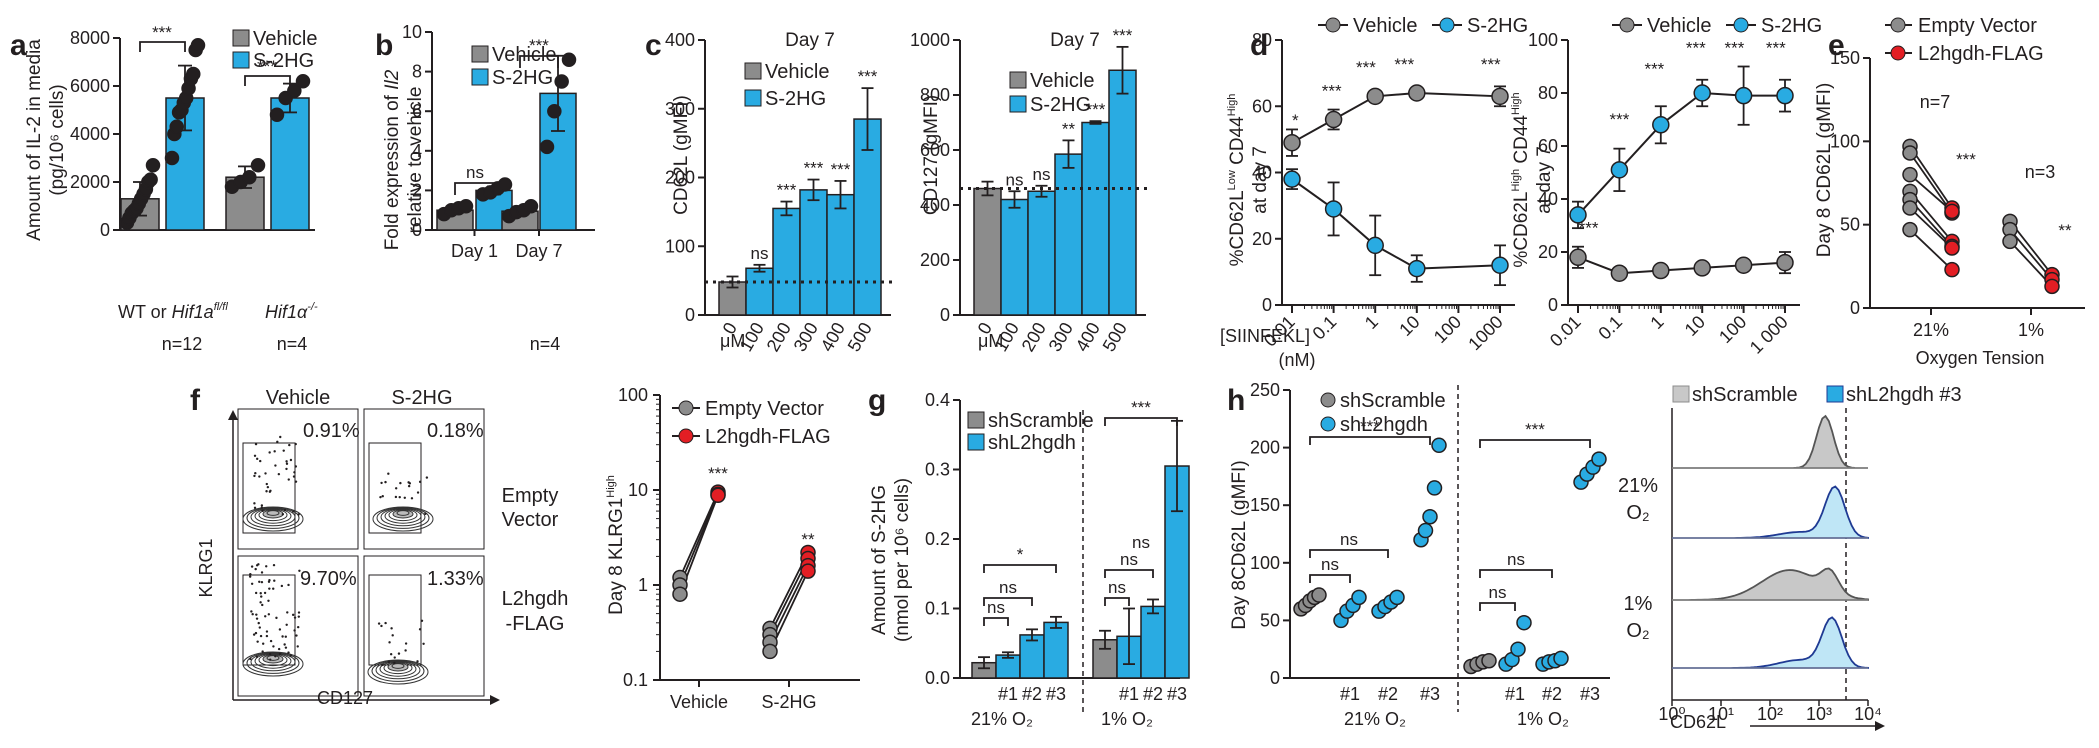 The height and width of the screenshot is (748, 2099). I want to click on c-right-title: Day 7, so click(1075, 40).